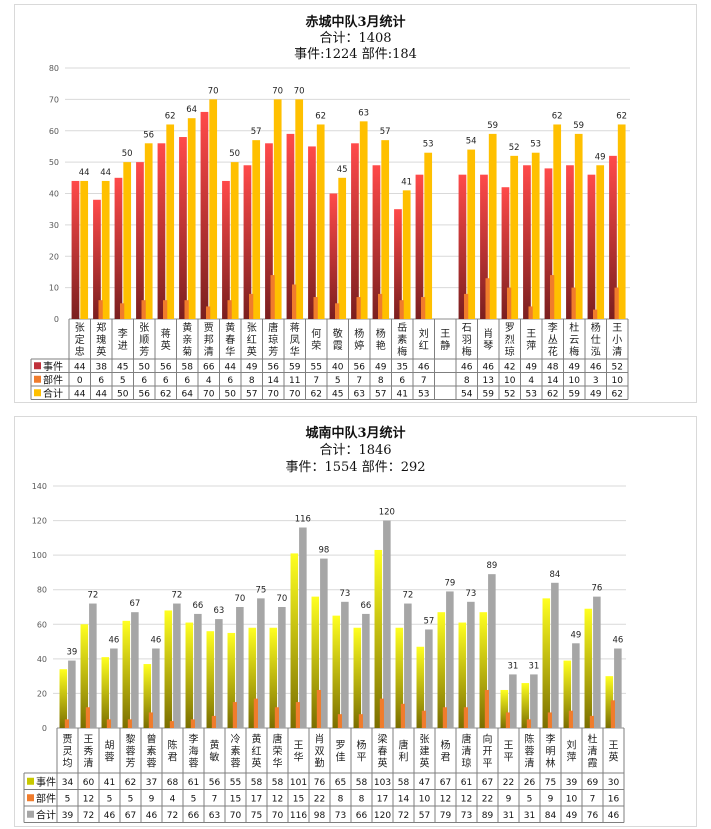 The image size is (711, 829). What do you see at coordinates (316, 339) in the screenshot?
I see `category-label: 何荣` at bounding box center [316, 339].